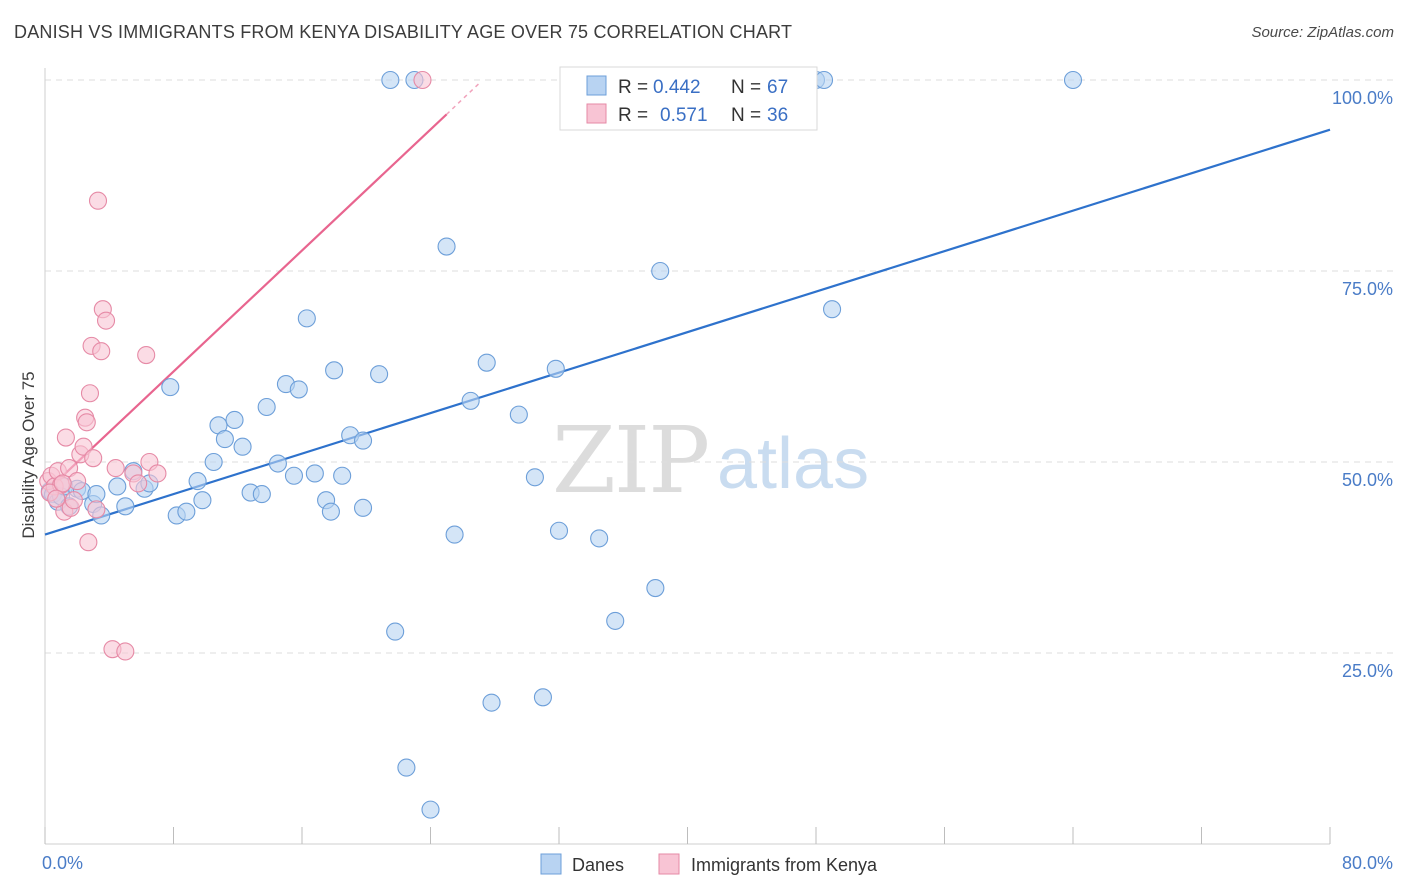 The image size is (1406, 892). What do you see at coordinates (1367, 671) in the screenshot?
I see `y-tick-label: 25.0%` at bounding box center [1367, 671].